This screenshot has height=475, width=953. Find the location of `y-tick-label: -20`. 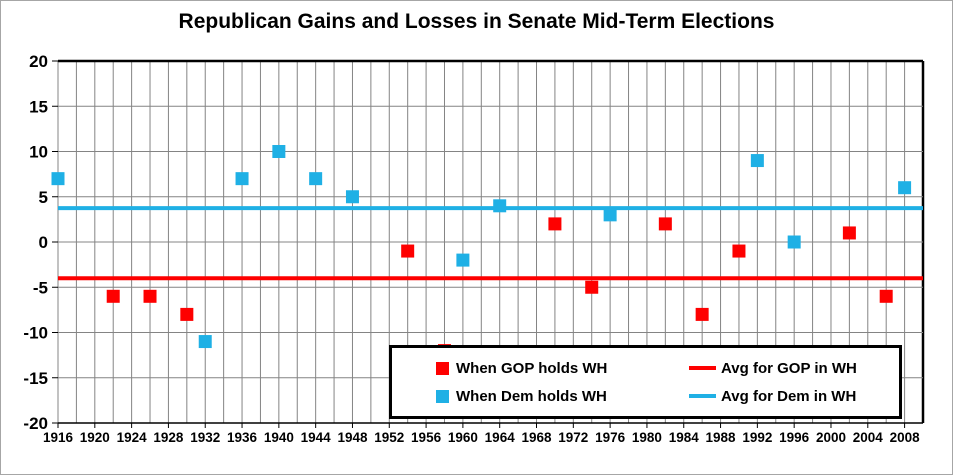

y-tick-label: -20 is located at coordinates (35, 423).